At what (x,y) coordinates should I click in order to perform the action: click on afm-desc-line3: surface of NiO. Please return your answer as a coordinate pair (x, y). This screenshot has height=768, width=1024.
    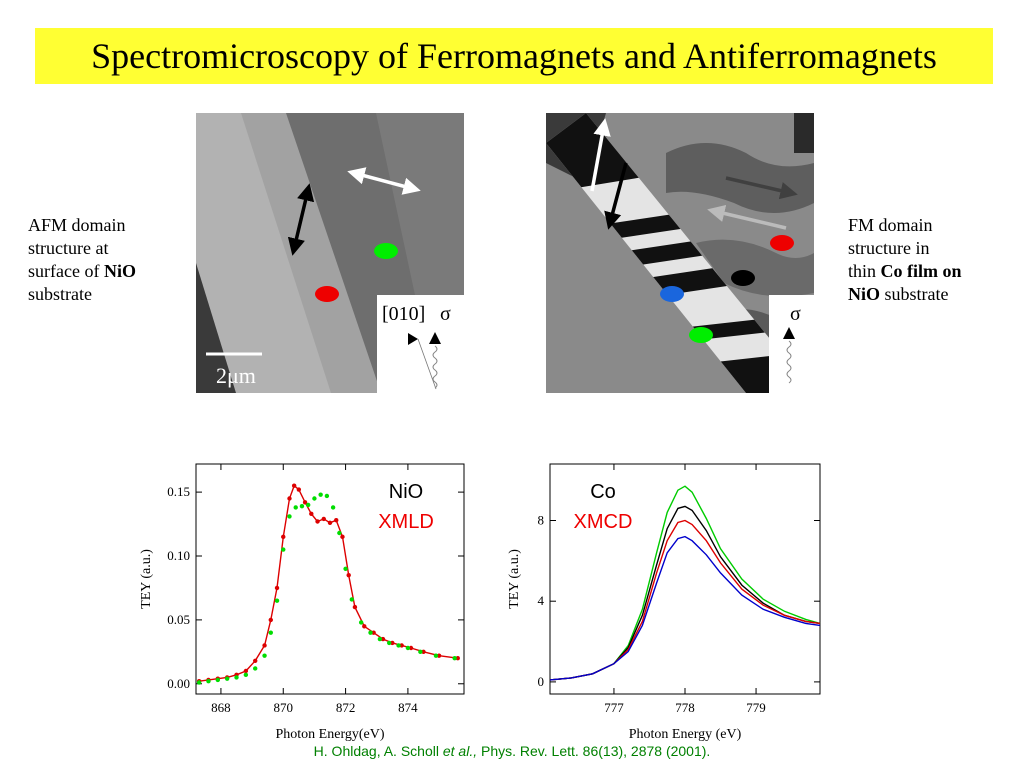
    Looking at the image, I should click on (108, 271).